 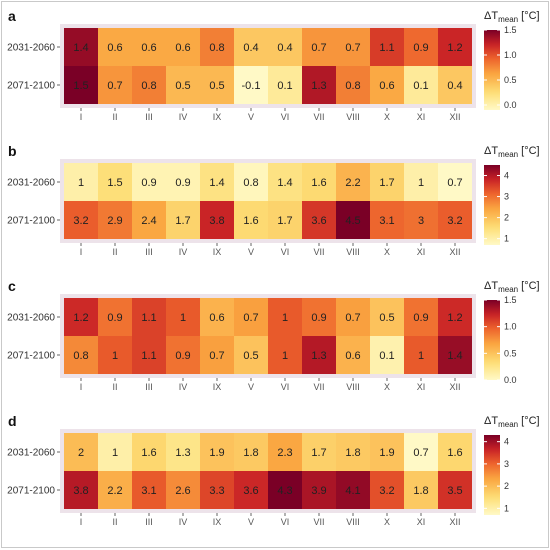 What do you see at coordinates (114, 522) in the screenshot?
I see `column-label: II` at bounding box center [114, 522].